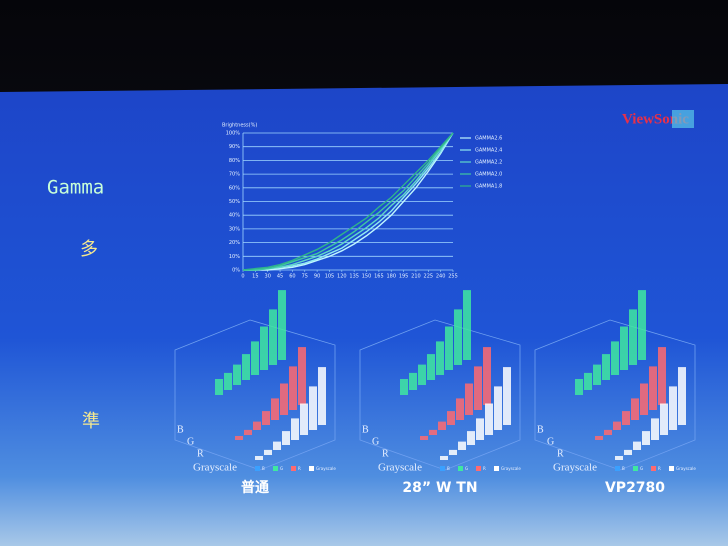 The height and width of the screenshot is (546, 728). Describe the element at coordinates (488, 175) in the screenshot. I see `legend-label: GAMMA2.0` at that location.